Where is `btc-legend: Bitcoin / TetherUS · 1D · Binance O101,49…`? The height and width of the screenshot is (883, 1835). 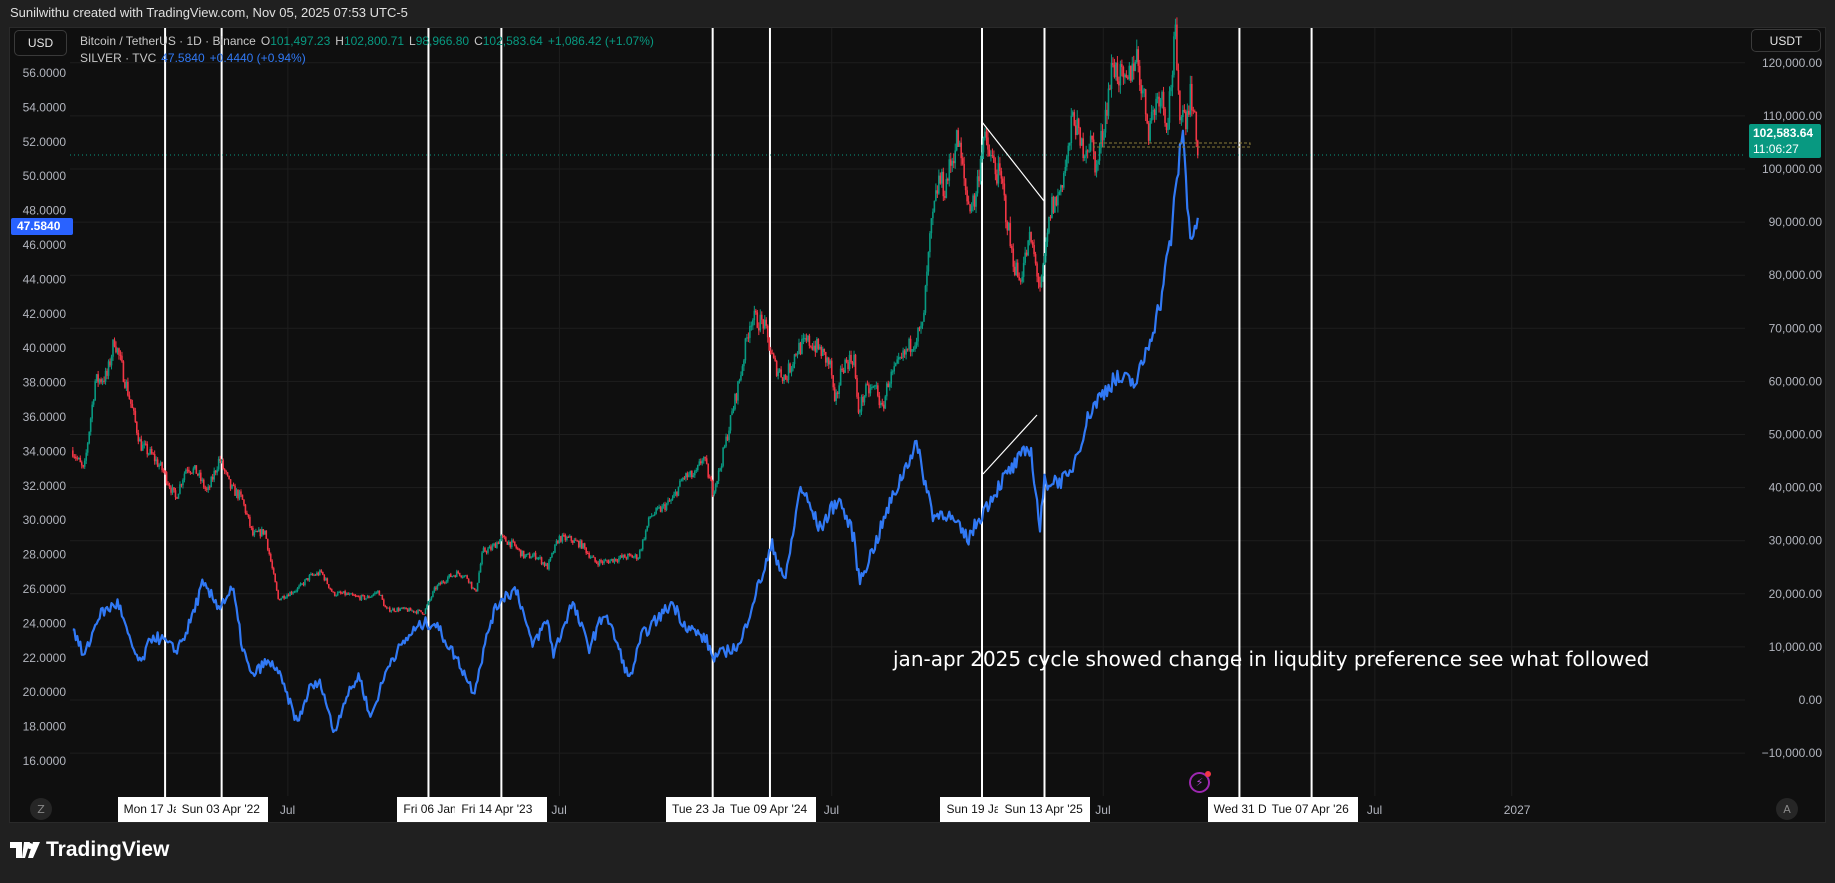
btc-legend: Bitcoin / TetherUS · 1D · Binance O101,49… is located at coordinates (369, 41).